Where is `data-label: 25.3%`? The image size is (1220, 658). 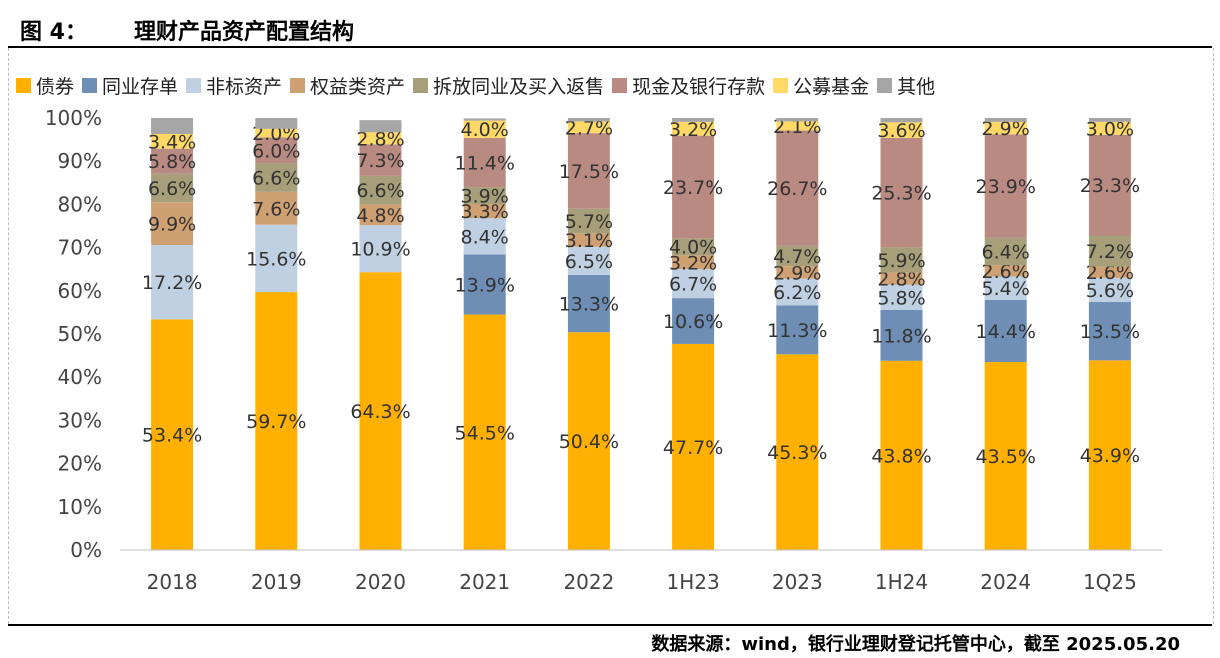 data-label: 25.3% is located at coordinates (901, 194).